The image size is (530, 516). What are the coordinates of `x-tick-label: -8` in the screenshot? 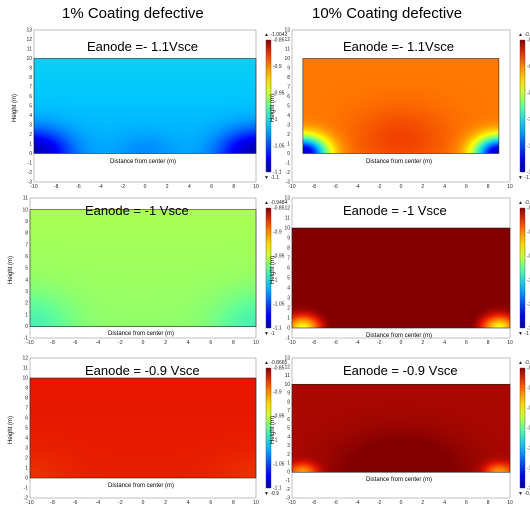 It's located at (52, 343).